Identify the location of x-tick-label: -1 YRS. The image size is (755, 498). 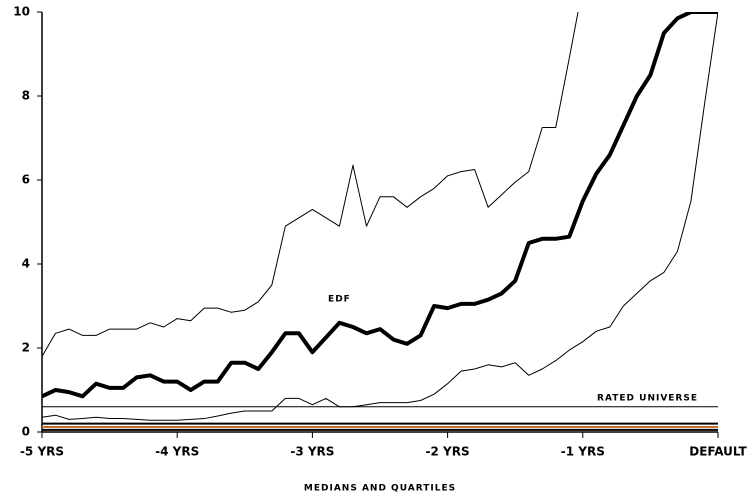
(583, 452).